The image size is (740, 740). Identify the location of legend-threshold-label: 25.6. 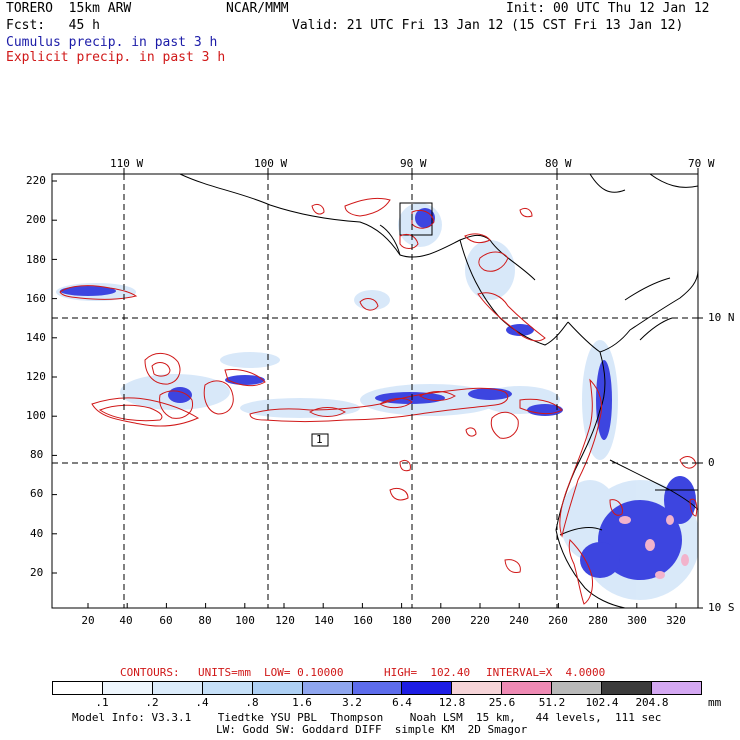
(502, 702).